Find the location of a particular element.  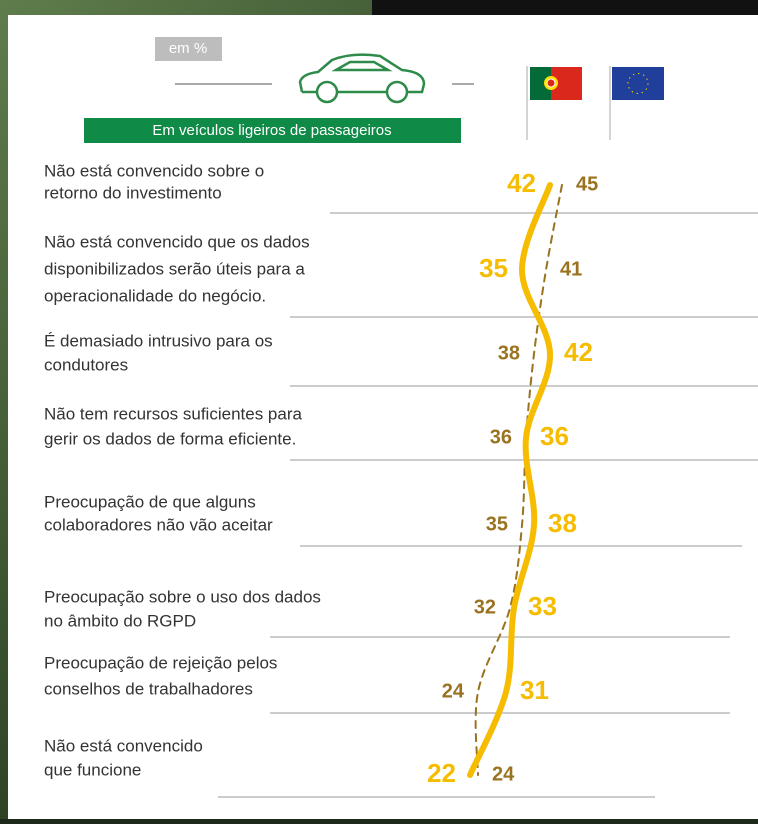

value-label: 31 is located at coordinates (534, 690).